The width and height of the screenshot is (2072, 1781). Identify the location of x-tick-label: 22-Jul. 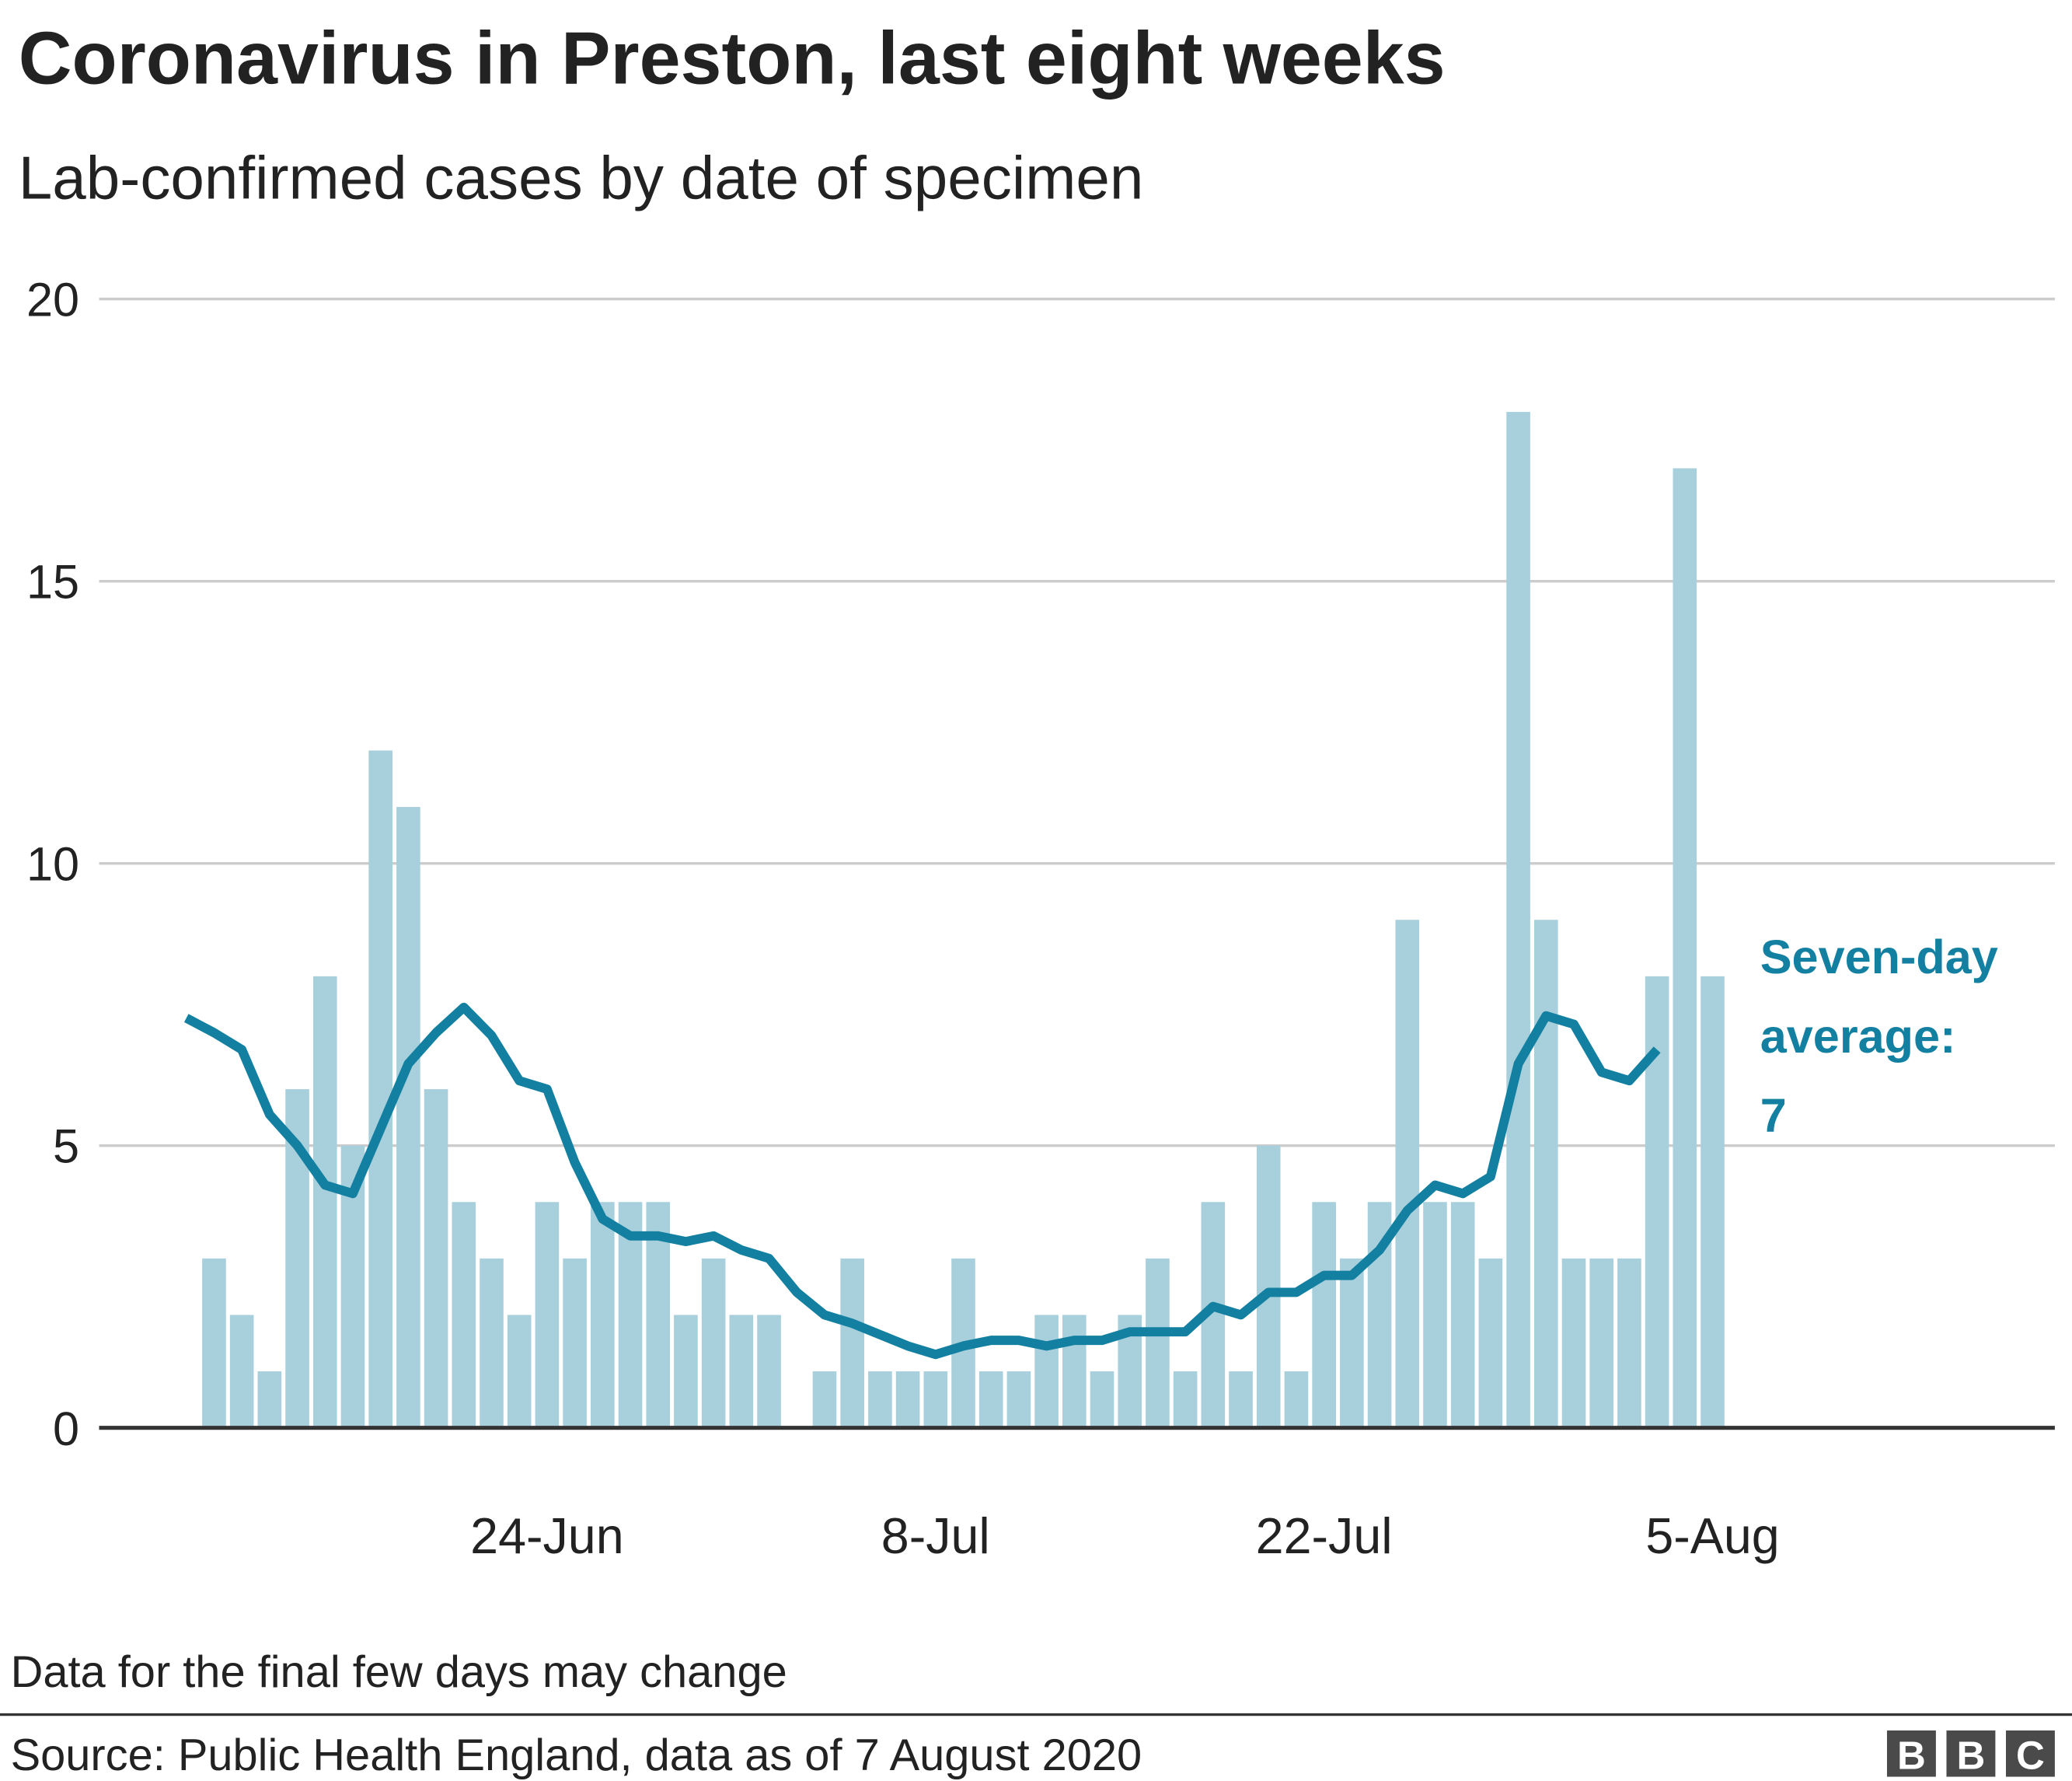
(1324, 1536).